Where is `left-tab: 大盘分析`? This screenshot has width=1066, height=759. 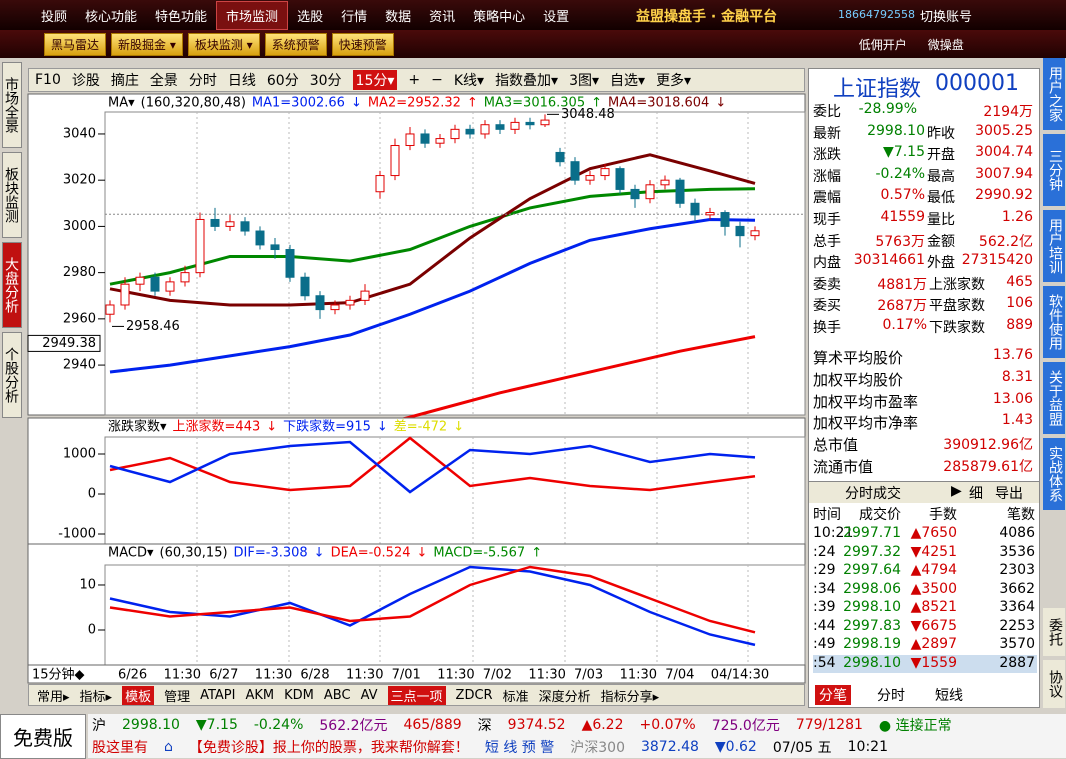
left-tab: 大盘分析 is located at coordinates (12, 285).